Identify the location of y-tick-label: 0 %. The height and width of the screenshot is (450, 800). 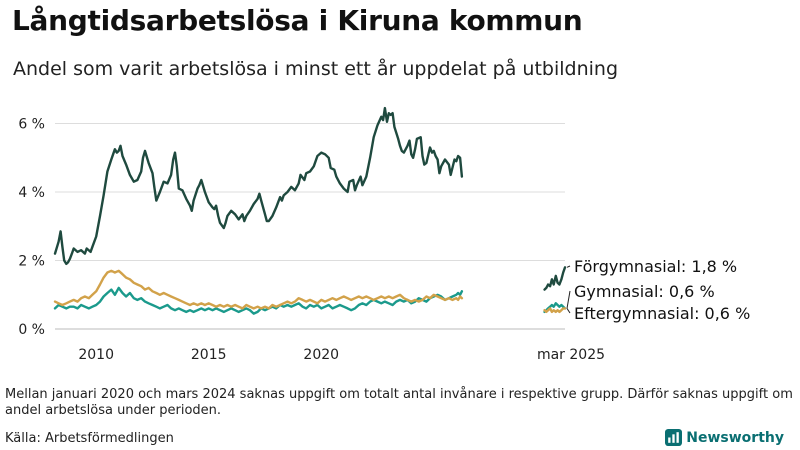
(31, 330).